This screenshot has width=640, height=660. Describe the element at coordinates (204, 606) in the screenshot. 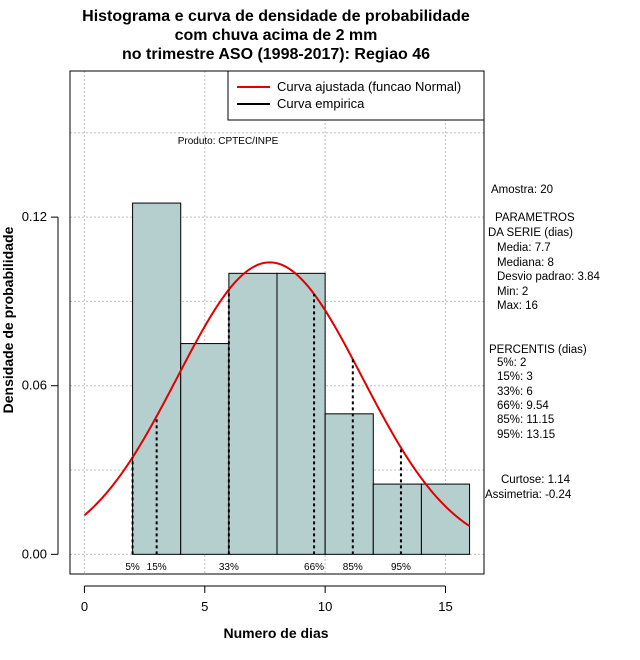

I see `x-tick-label: 5` at that location.